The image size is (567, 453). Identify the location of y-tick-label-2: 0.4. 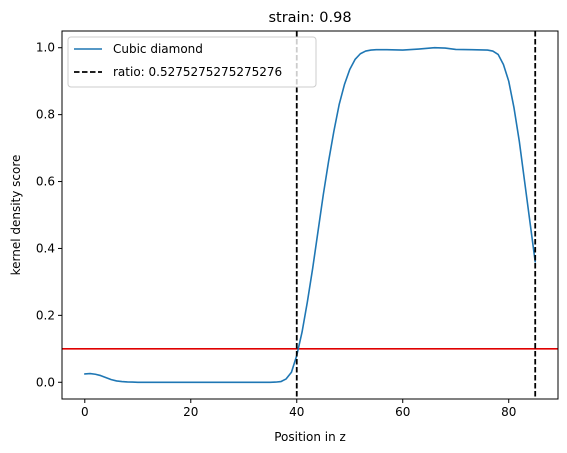
(45, 248).